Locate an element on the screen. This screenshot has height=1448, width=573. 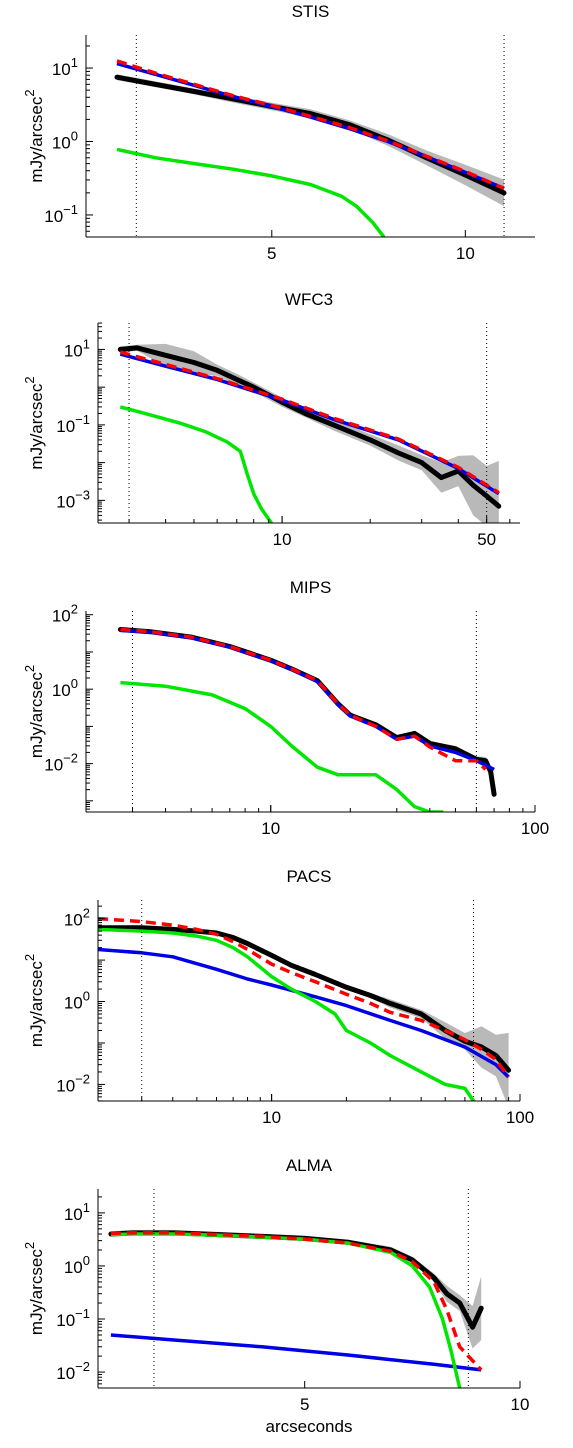
x-tick-label: 50 is located at coordinates (486, 539).